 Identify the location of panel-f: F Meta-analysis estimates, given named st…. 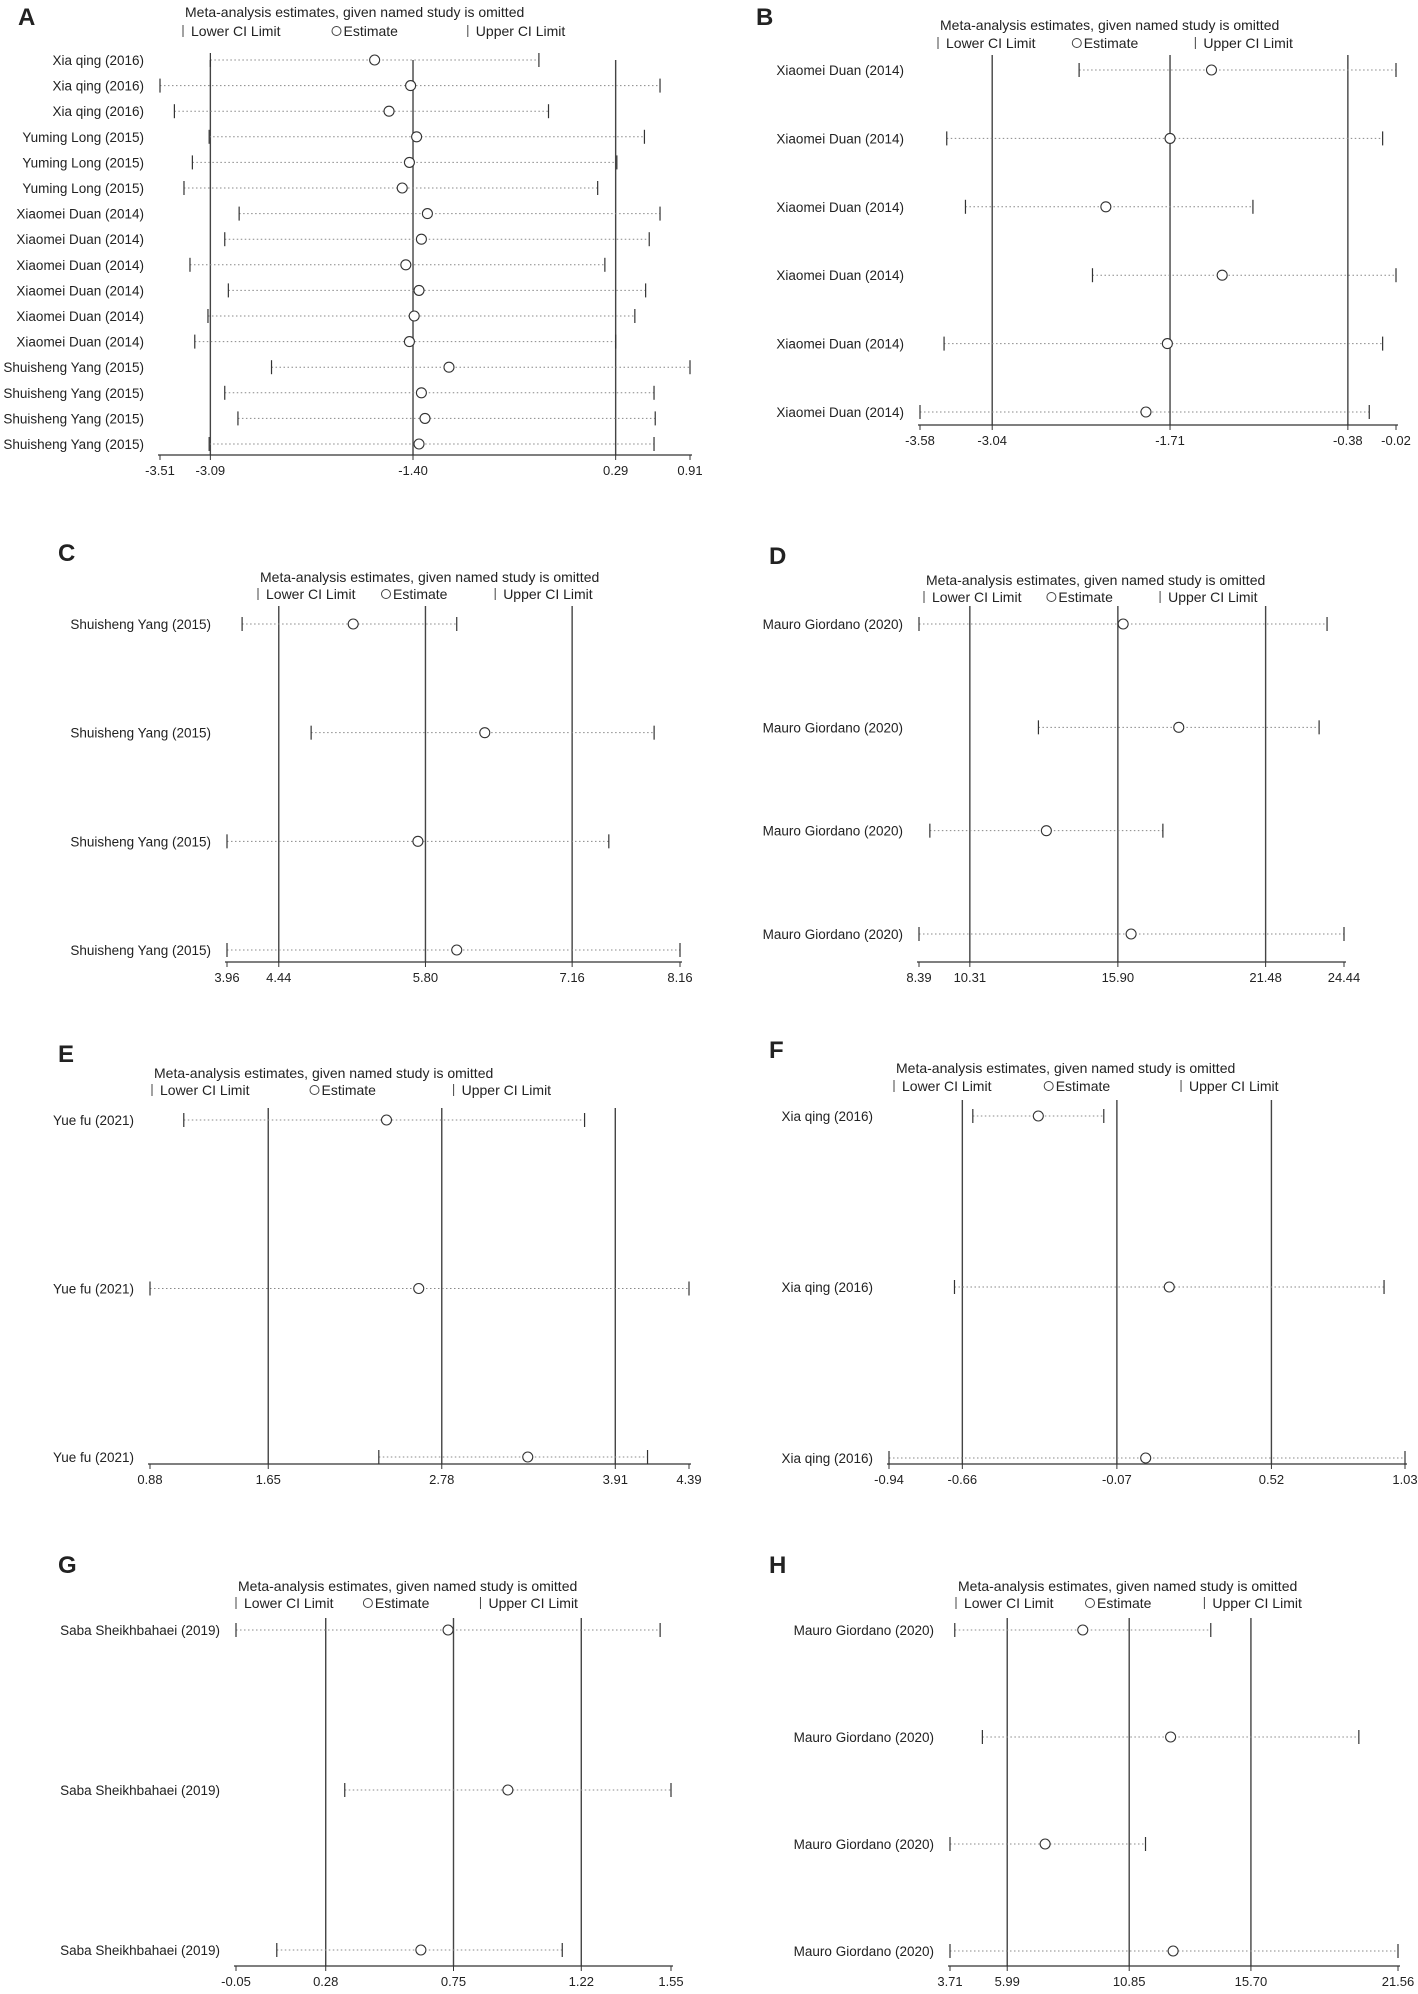
(1093, 1262).